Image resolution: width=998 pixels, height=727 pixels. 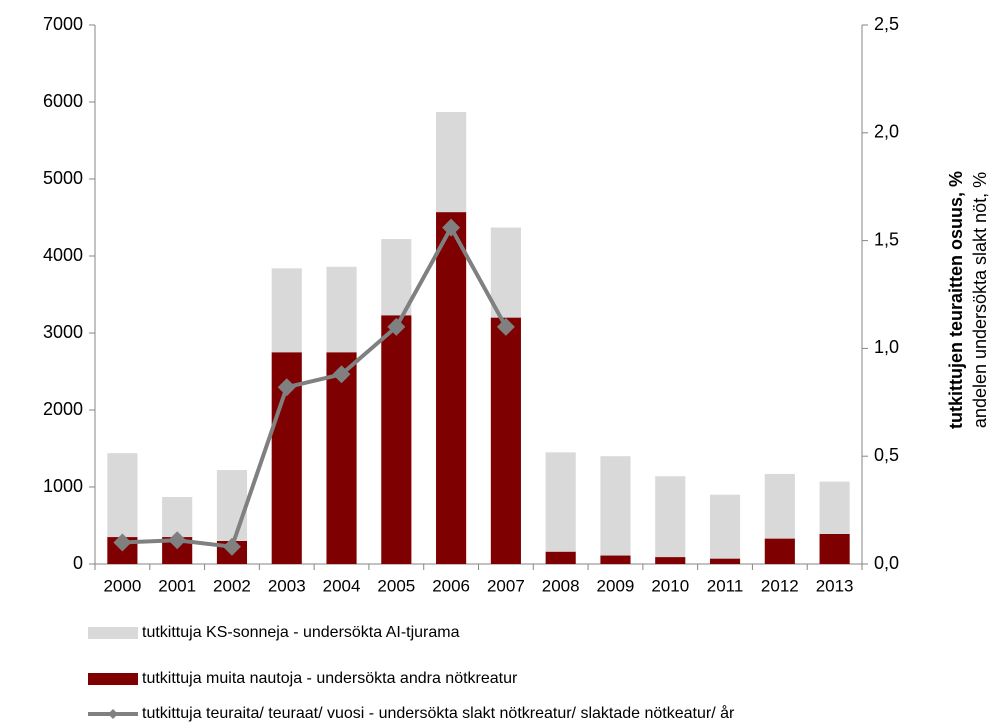 I want to click on y2-tick-label: 2,0, so click(x=886, y=132).